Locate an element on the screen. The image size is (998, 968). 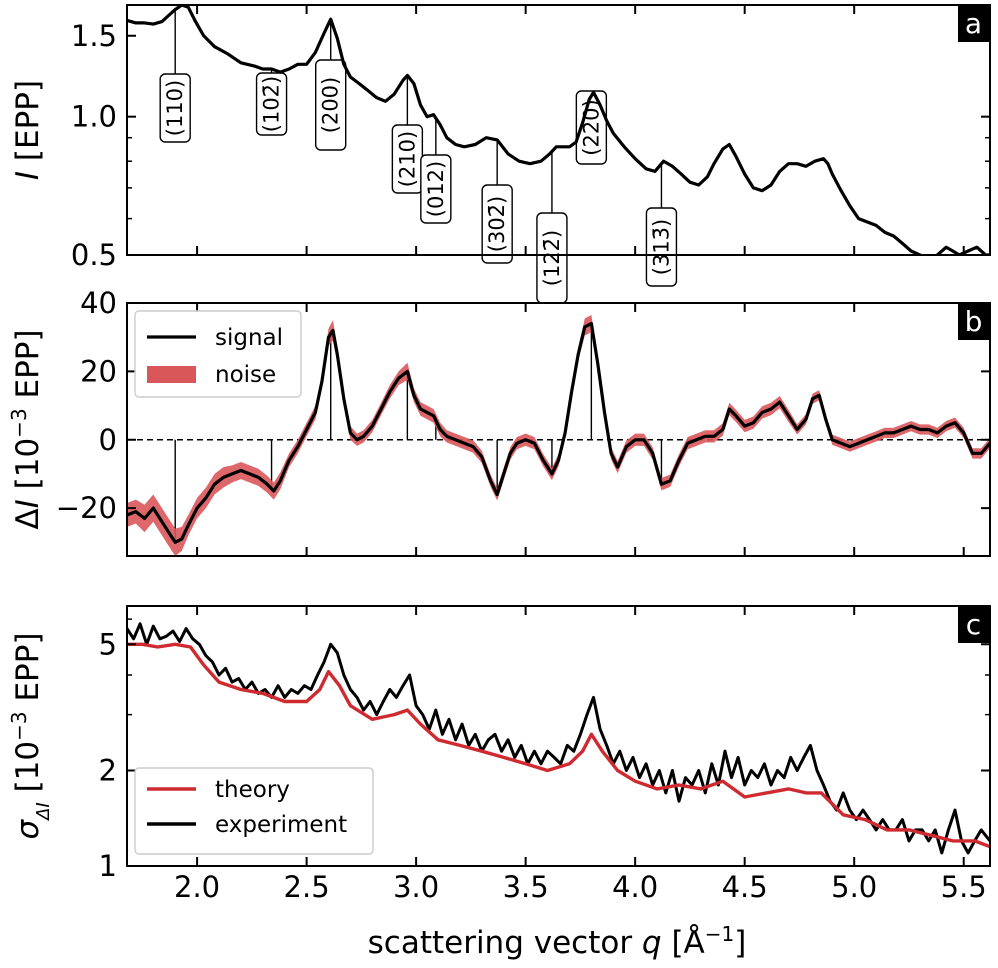
legend-b: signal noise is located at coordinates (218, 354).